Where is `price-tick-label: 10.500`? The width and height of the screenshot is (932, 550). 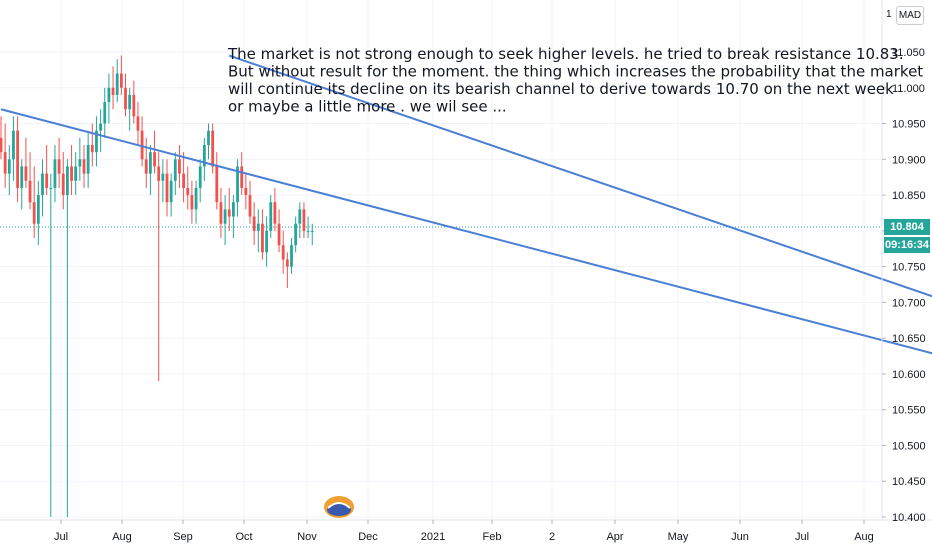 price-tick-label: 10.500 is located at coordinates (909, 446).